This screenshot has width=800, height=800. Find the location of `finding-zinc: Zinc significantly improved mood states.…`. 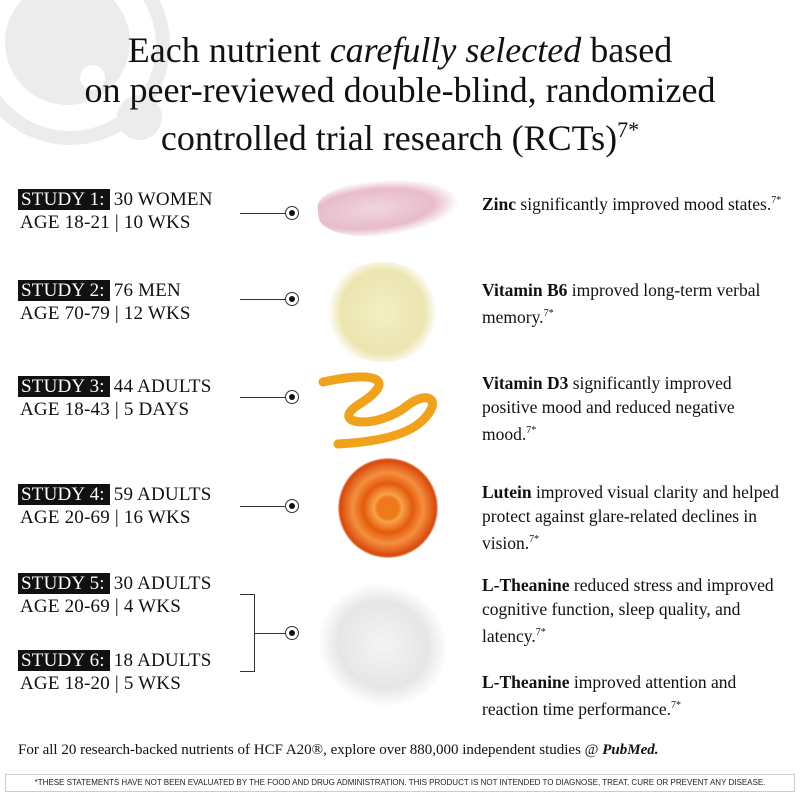

finding-zinc: Zinc significantly improved mood states.… is located at coordinates (632, 203).